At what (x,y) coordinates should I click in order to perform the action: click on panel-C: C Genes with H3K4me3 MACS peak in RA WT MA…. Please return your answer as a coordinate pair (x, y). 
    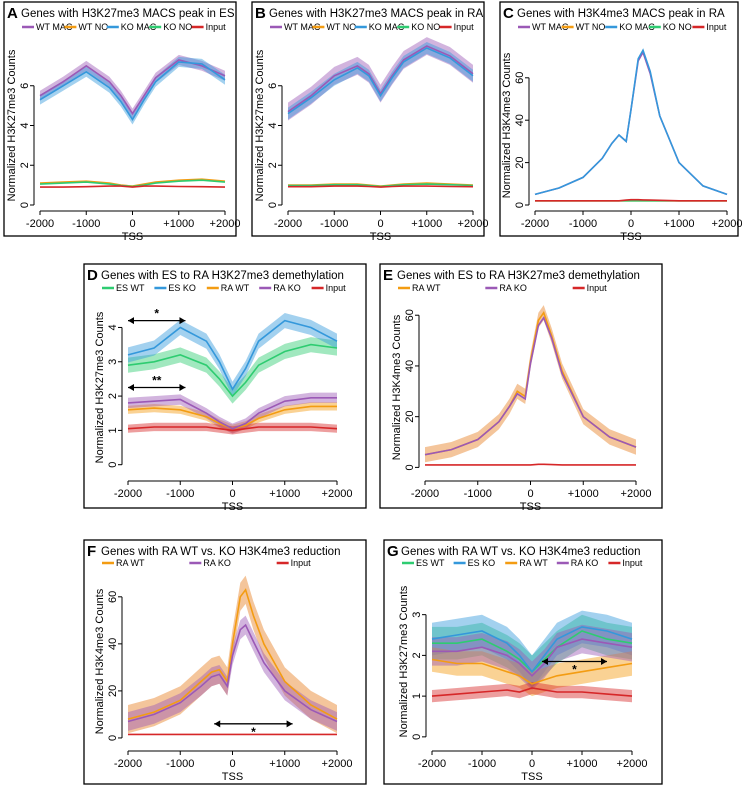
    Looking at the image, I should click on (621, 122).